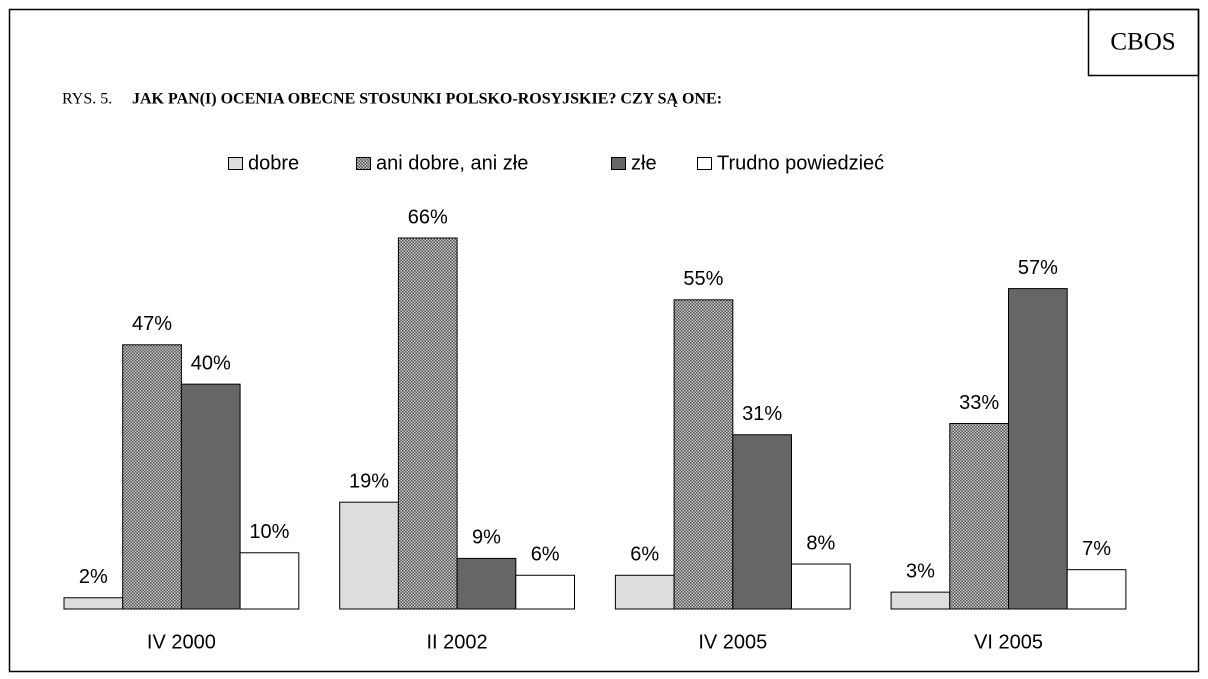 This screenshot has height=679, width=1208. I want to click on x-tick-label: IV 2000, so click(181, 642).